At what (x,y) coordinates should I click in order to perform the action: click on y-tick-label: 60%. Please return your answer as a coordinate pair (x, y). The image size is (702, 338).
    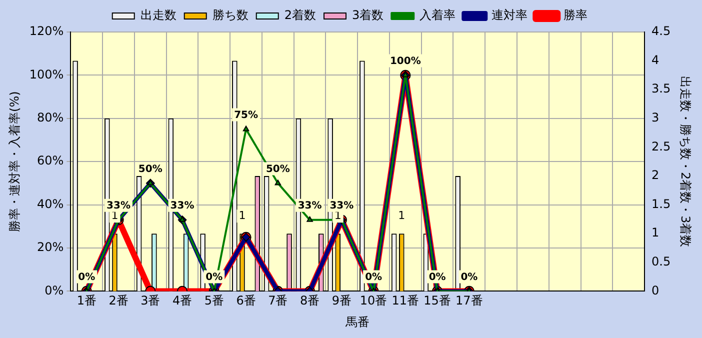
    Looking at the image, I should click on (50, 161).